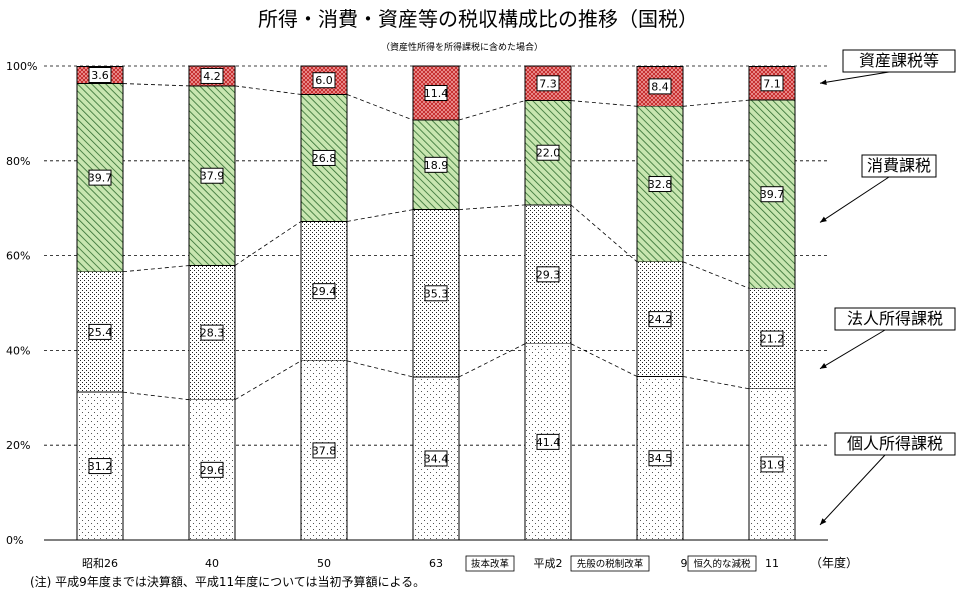 The image size is (960, 592). I want to click on data-label: 26.8, so click(324, 157).